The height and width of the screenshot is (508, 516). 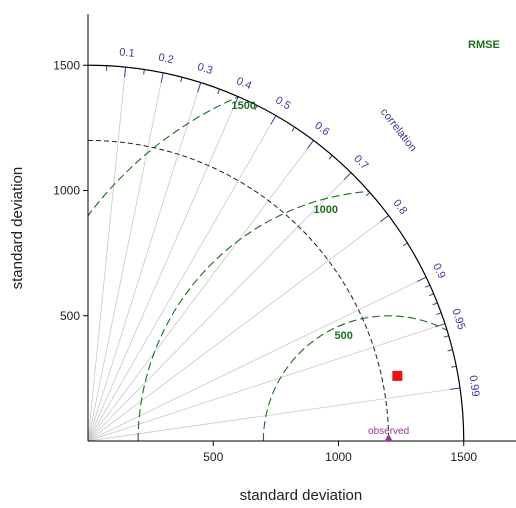 What do you see at coordinates (244, 106) in the screenshot?
I see `rmse-contour-label: 1500` at bounding box center [244, 106].